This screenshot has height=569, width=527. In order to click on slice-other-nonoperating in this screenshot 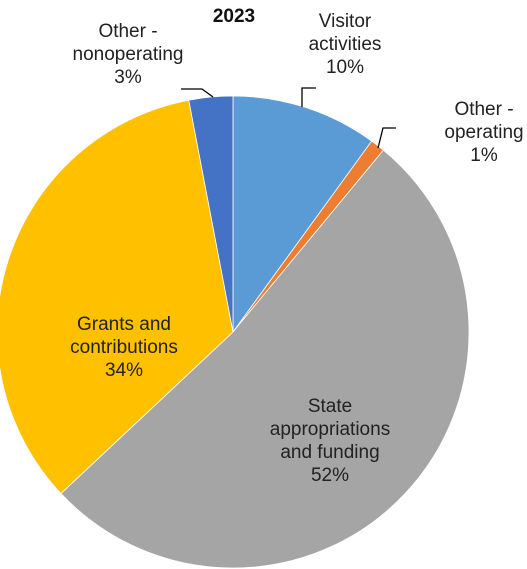, I will do `click(211, 214)`.